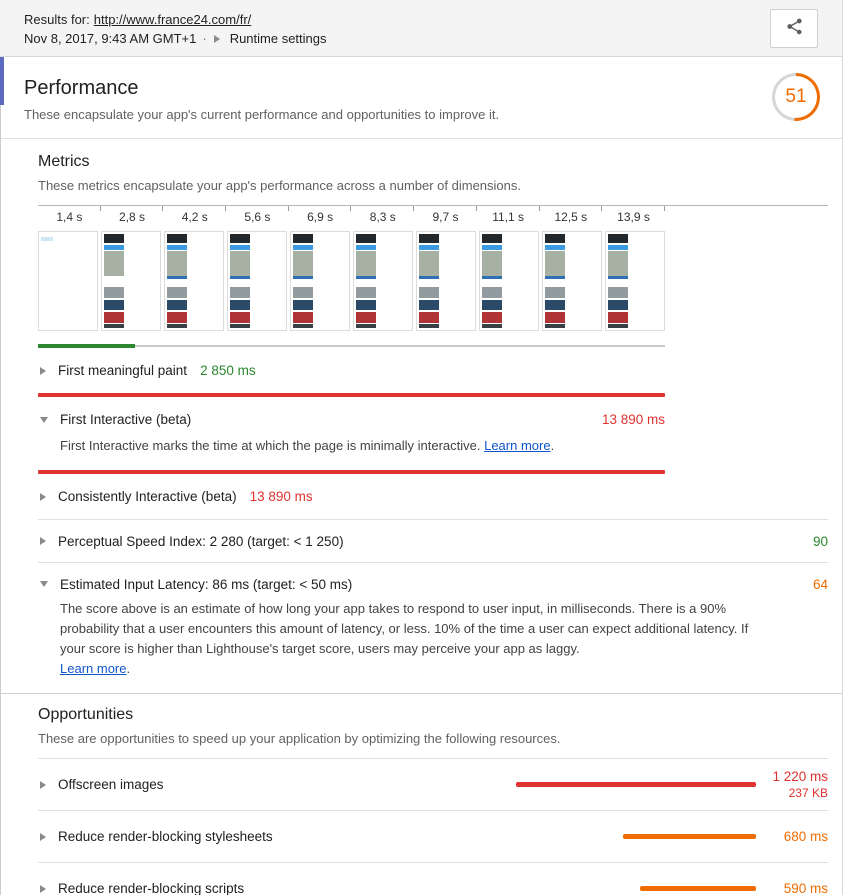 This screenshot has width=843, height=895. What do you see at coordinates (808, 793) in the screenshot?
I see `opportunity-kb: 237 KB` at bounding box center [808, 793].